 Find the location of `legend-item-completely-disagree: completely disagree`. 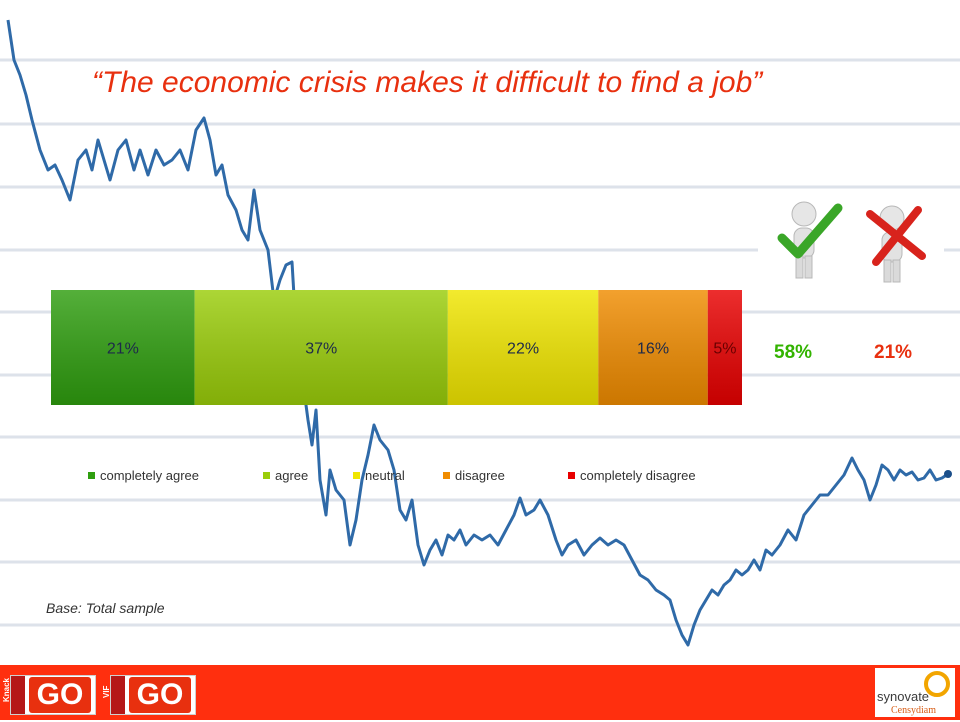

legend-item-completely-disagree: completely disagree is located at coordinates (632, 475).